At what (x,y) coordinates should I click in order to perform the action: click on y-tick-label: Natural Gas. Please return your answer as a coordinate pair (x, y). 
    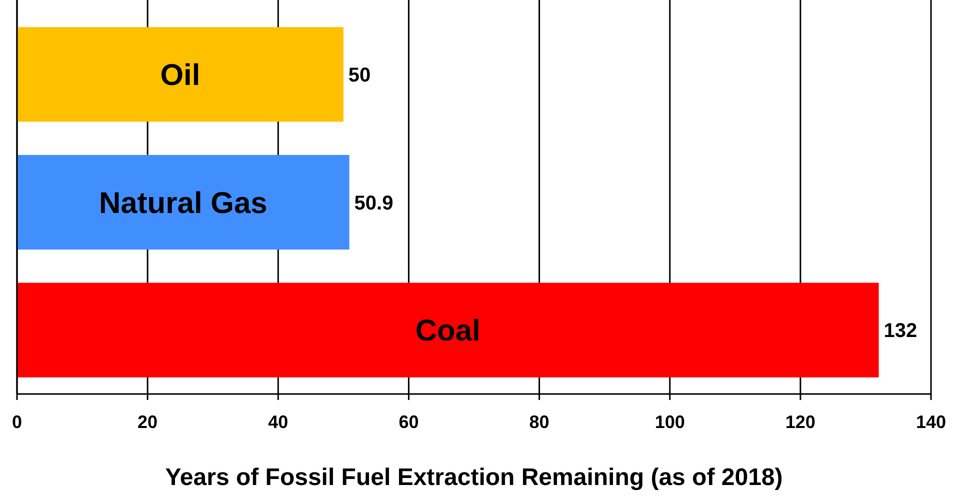
    Looking at the image, I should click on (183, 203).